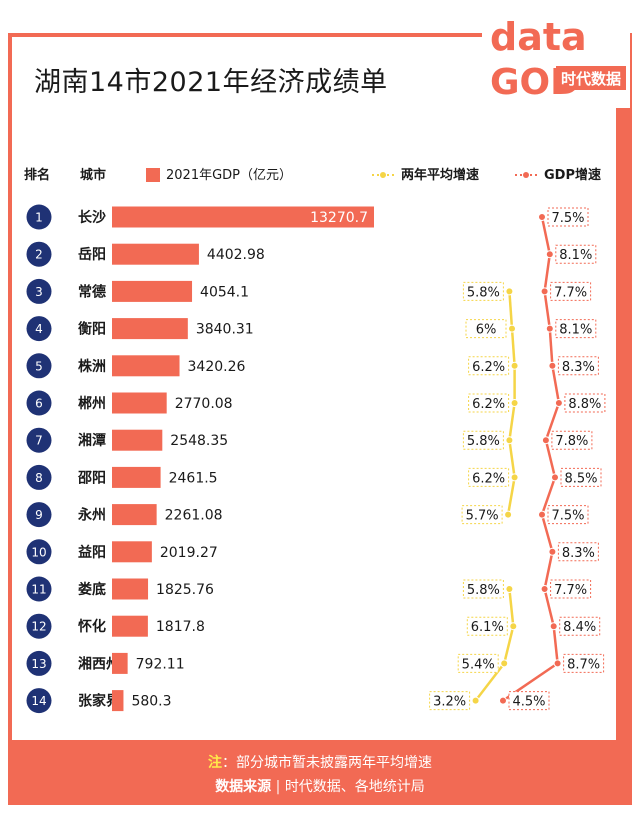  I want to click on gdp-growth-legend-label: GDP增速, so click(572, 175).